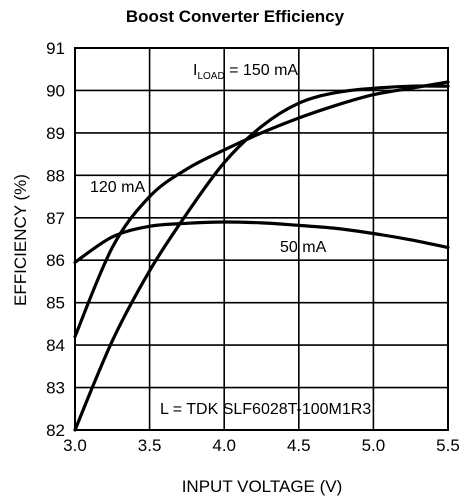  I want to click on y-tick-label: 90, so click(55, 90).